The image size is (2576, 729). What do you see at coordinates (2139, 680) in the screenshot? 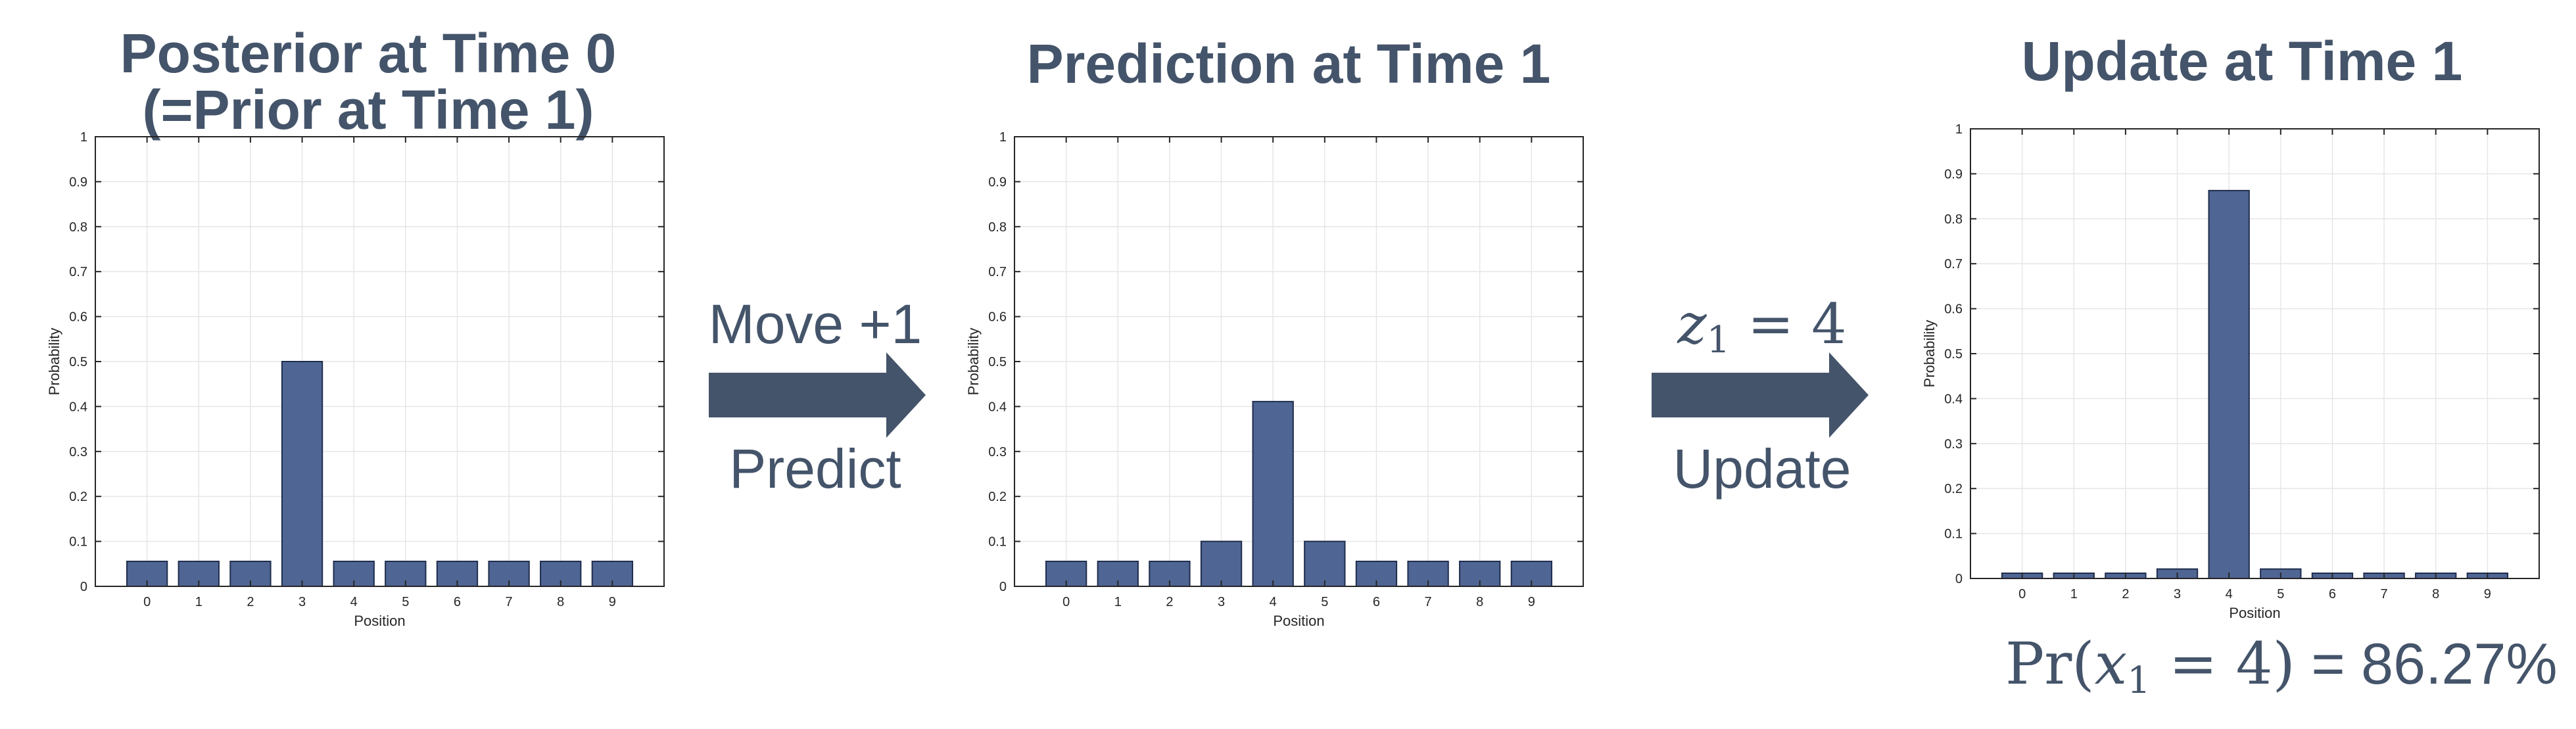
I see `result-sub: 1` at bounding box center [2139, 680].